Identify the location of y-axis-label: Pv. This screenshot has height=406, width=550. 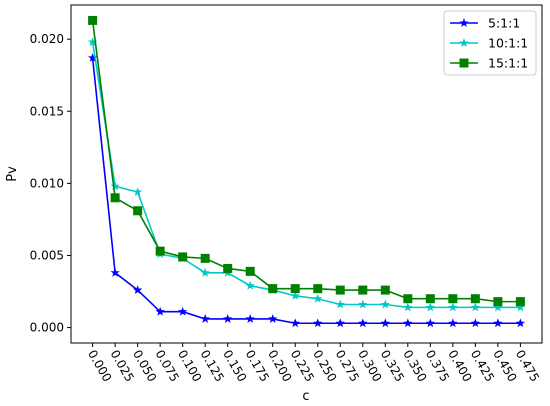
(12, 174).